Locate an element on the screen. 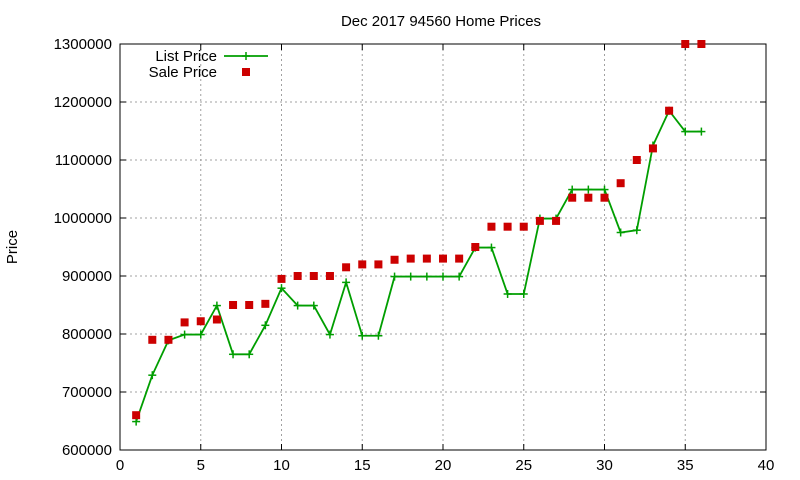  x-tick-label: 40 is located at coordinates (766, 465).